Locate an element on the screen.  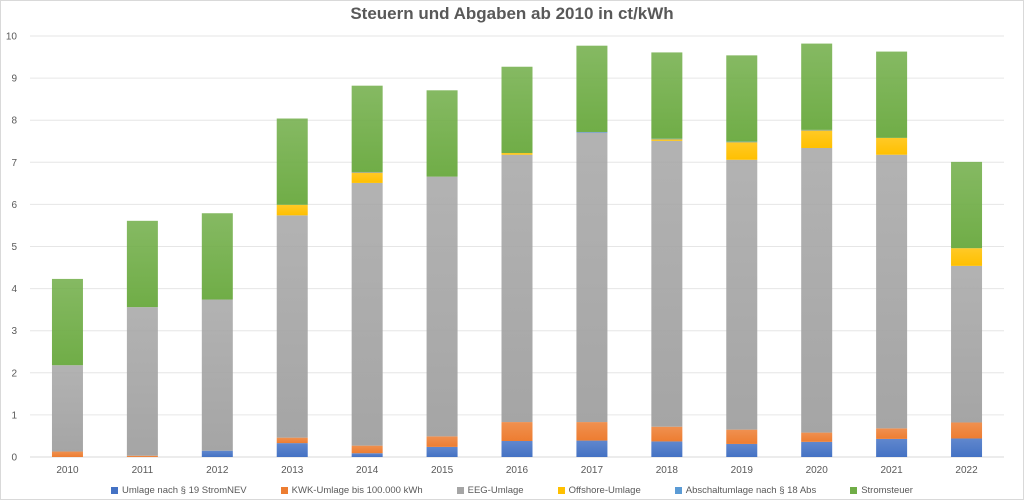
bar-stack-2012 is located at coordinates (217, 335).